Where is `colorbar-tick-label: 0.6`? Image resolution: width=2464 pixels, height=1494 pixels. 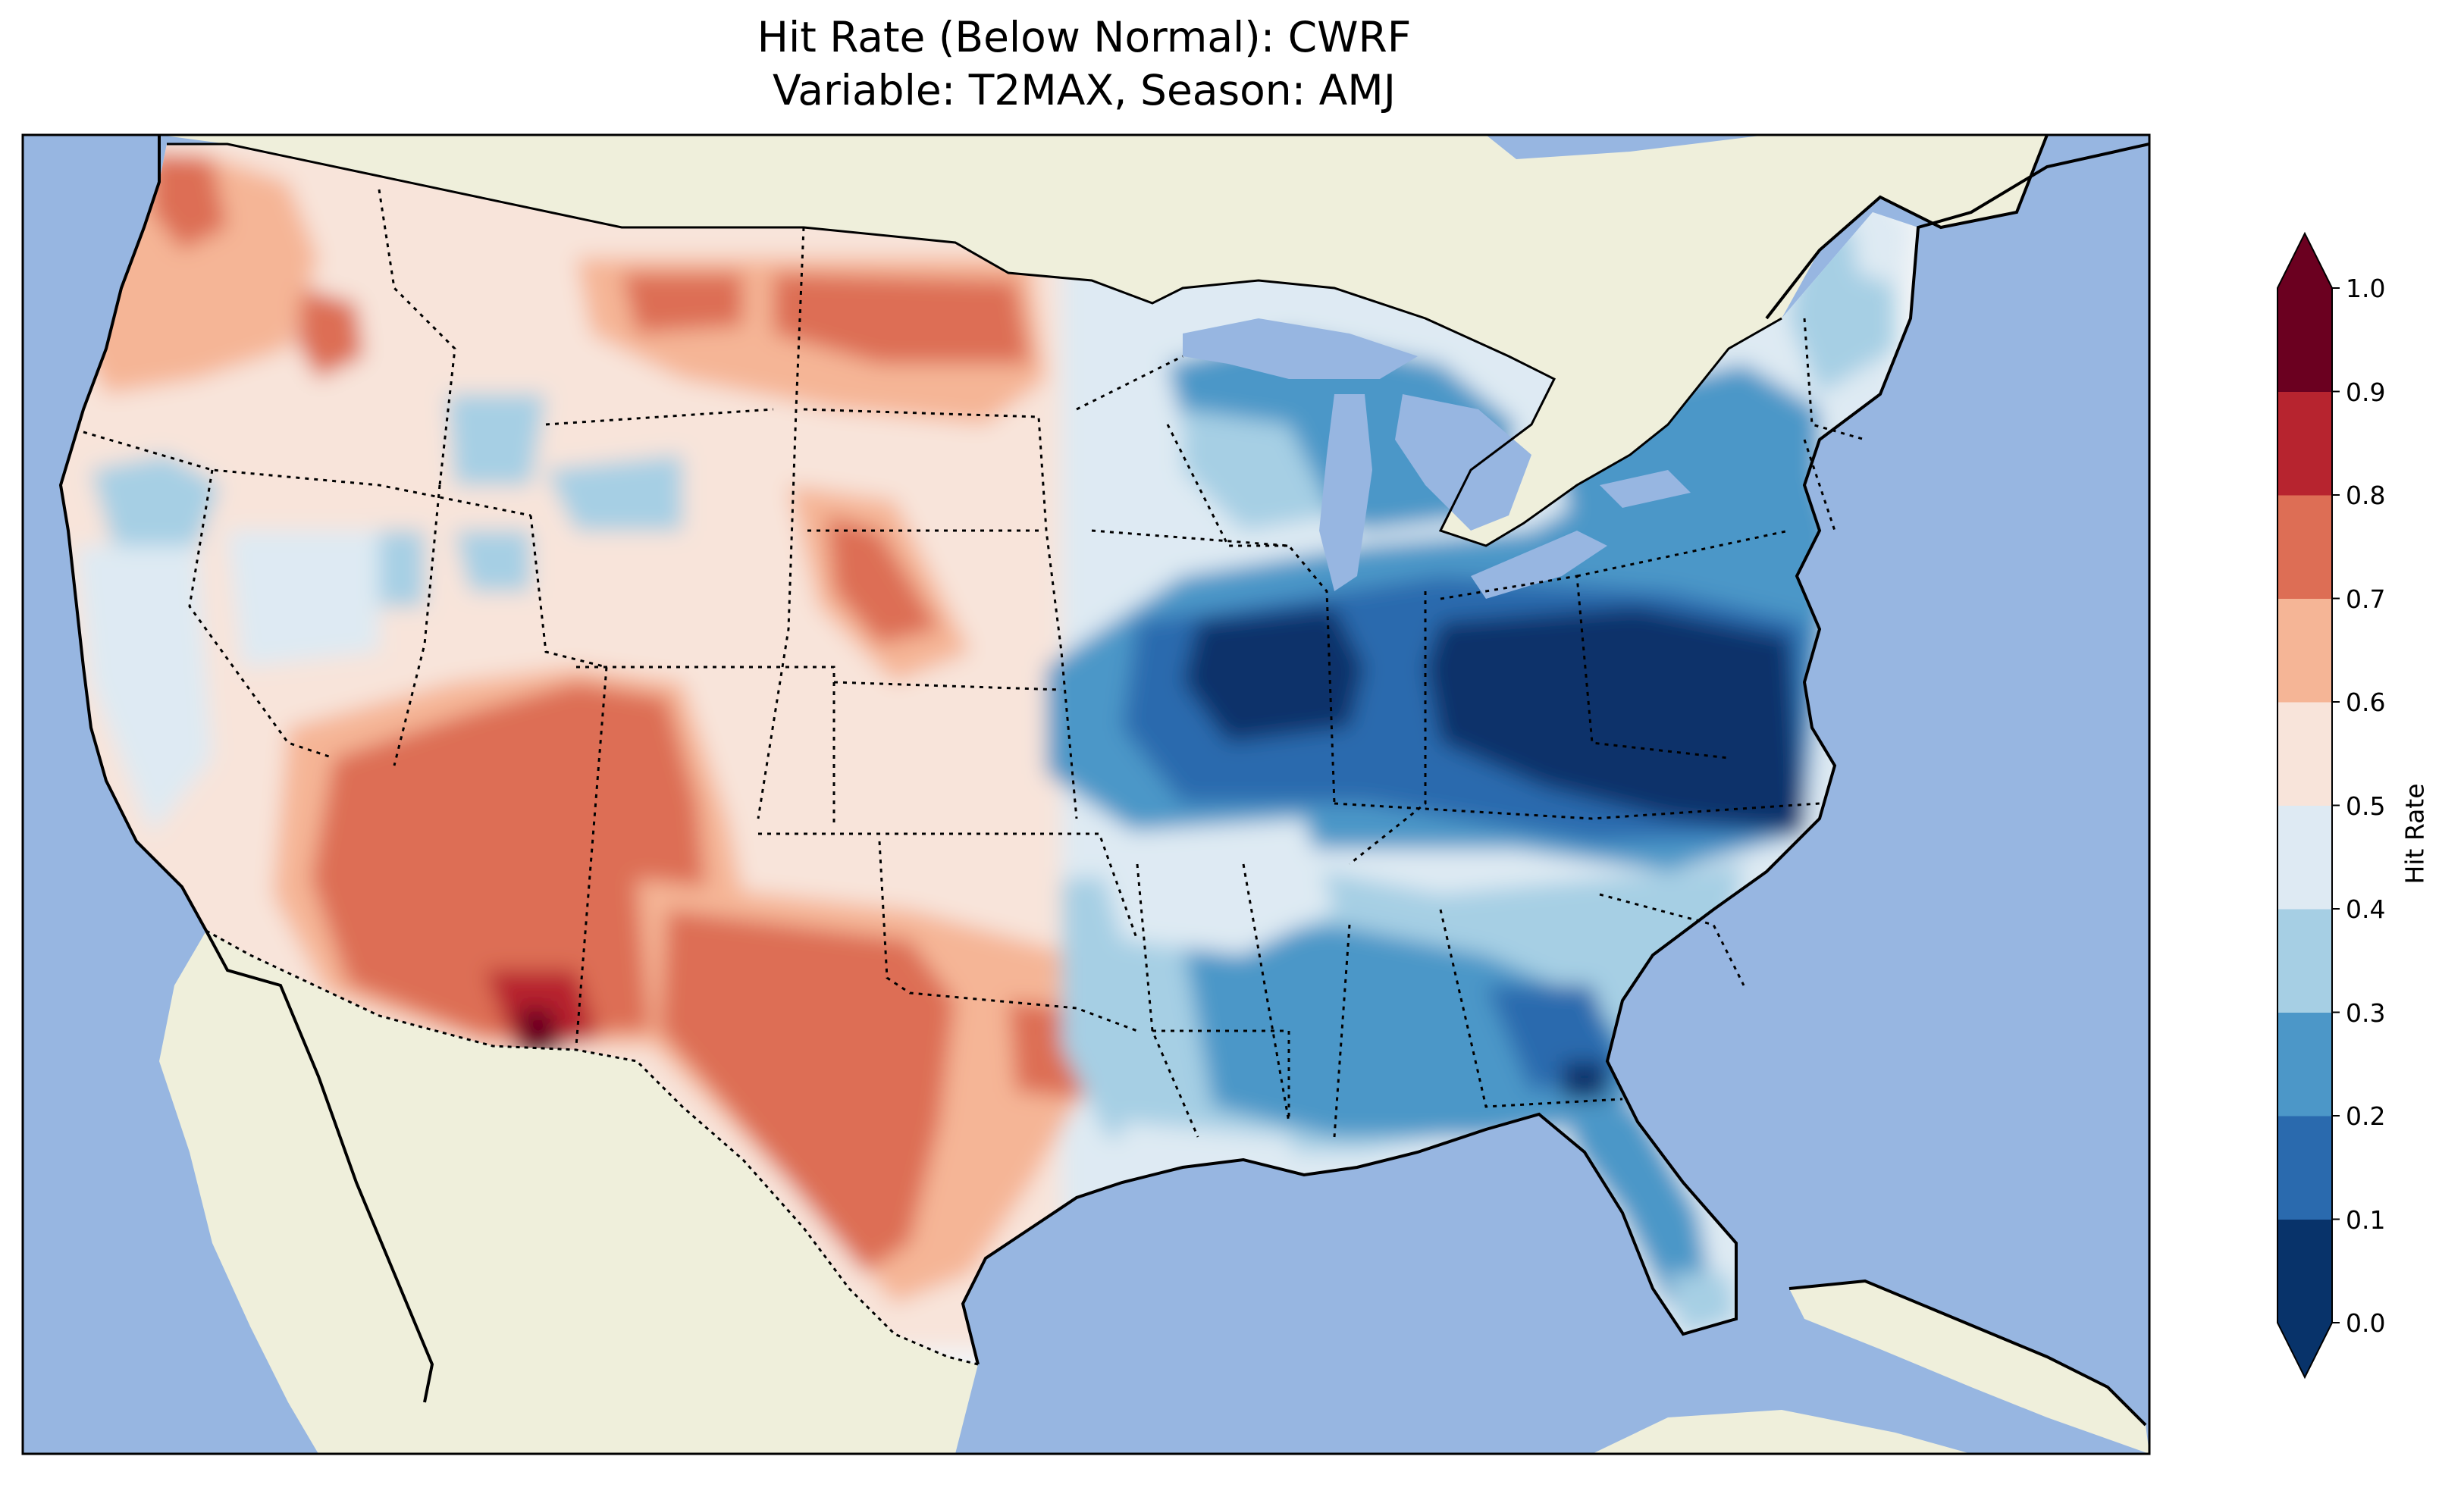 colorbar-tick-label: 0.6 is located at coordinates (2366, 702).